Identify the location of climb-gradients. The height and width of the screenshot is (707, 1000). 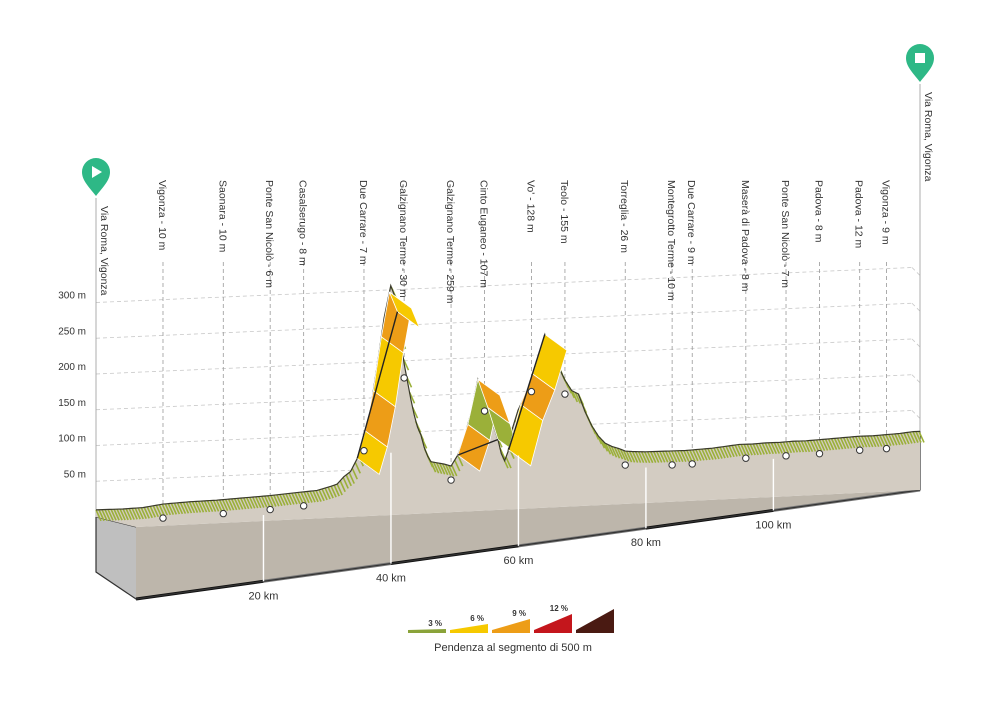
(462, 383).